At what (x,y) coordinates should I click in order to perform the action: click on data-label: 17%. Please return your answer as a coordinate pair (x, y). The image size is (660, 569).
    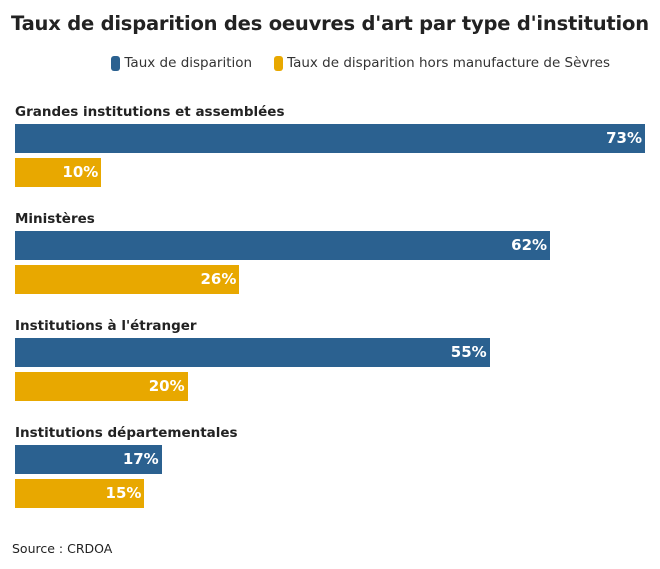
    Looking at the image, I should click on (140, 459).